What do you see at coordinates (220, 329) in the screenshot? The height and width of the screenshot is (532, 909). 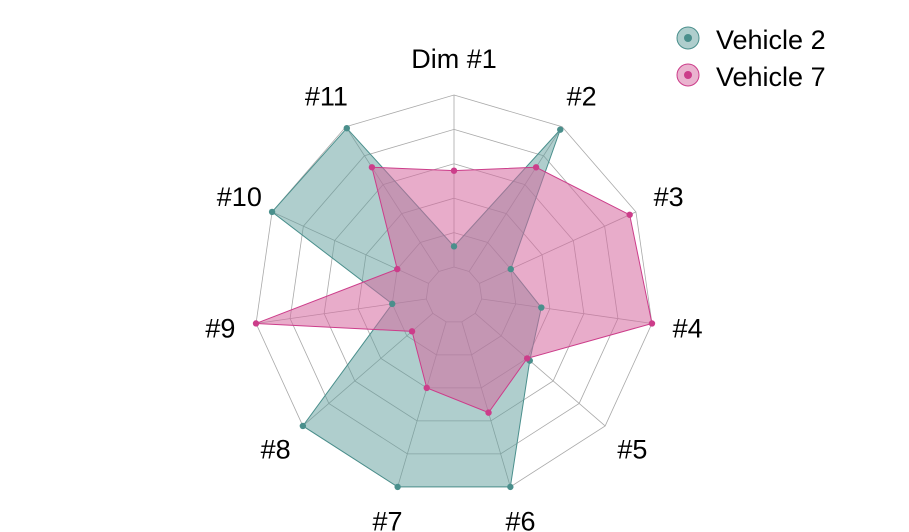 I see `axis-label-9: #9` at bounding box center [220, 329].